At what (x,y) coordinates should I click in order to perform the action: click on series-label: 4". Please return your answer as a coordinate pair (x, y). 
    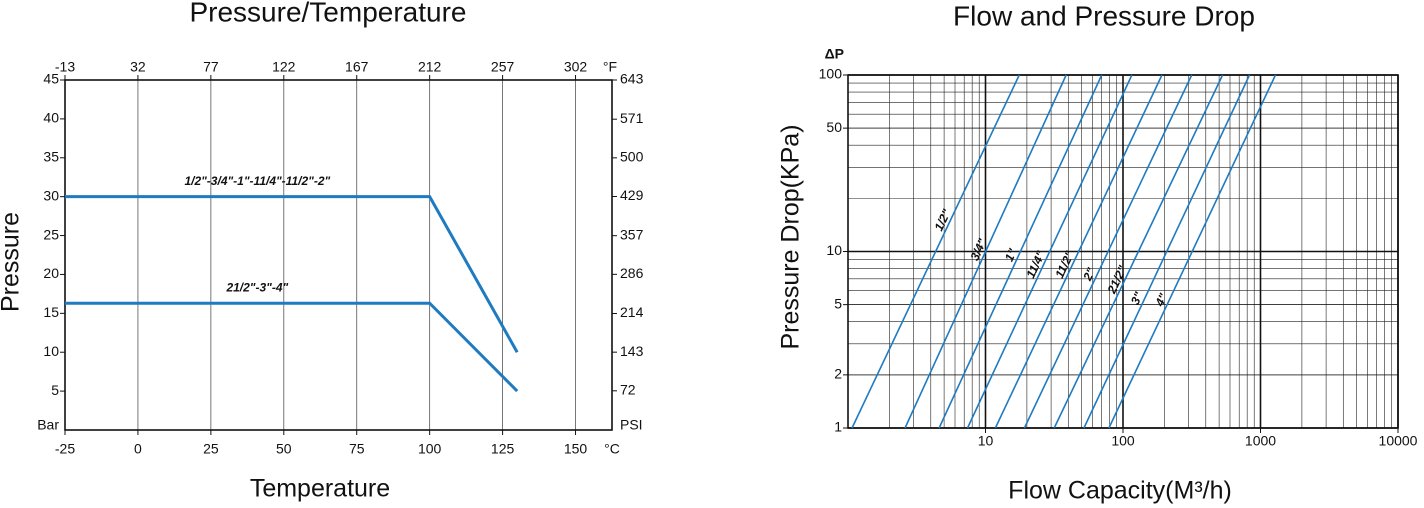
    Looking at the image, I should click on (1161, 300).